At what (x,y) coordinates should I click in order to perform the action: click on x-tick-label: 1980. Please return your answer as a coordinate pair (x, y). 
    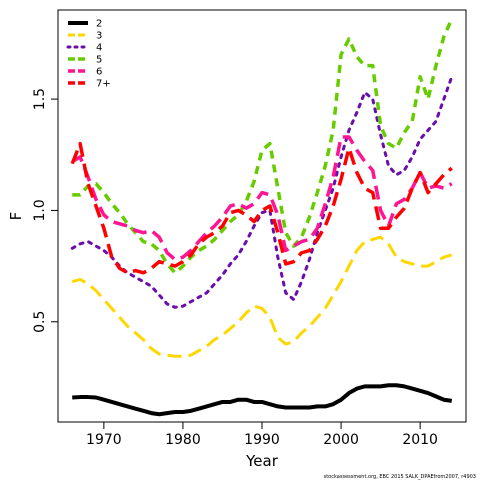
    Looking at the image, I should click on (183, 440).